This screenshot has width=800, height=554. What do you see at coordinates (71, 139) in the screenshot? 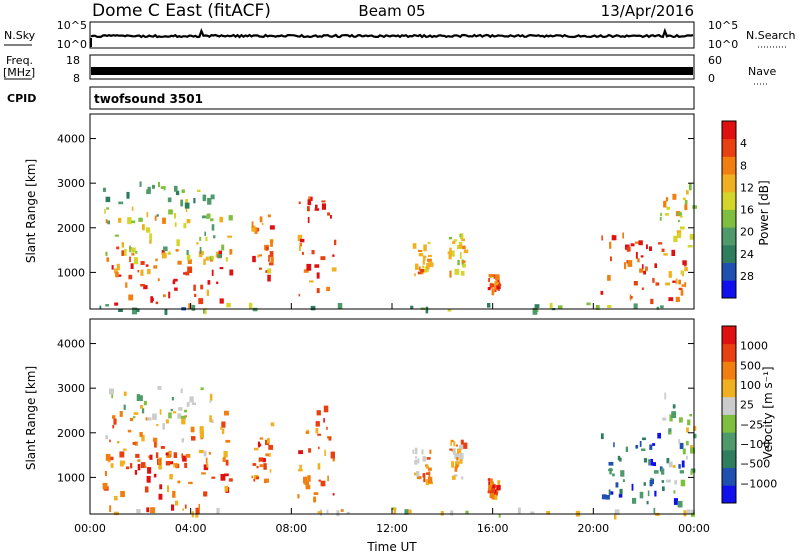
I see `power-y-tick-label: 4000` at bounding box center [71, 139].